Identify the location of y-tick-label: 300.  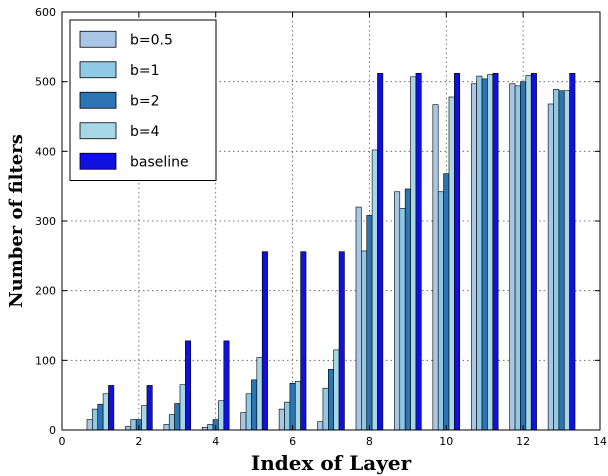
(45, 221).